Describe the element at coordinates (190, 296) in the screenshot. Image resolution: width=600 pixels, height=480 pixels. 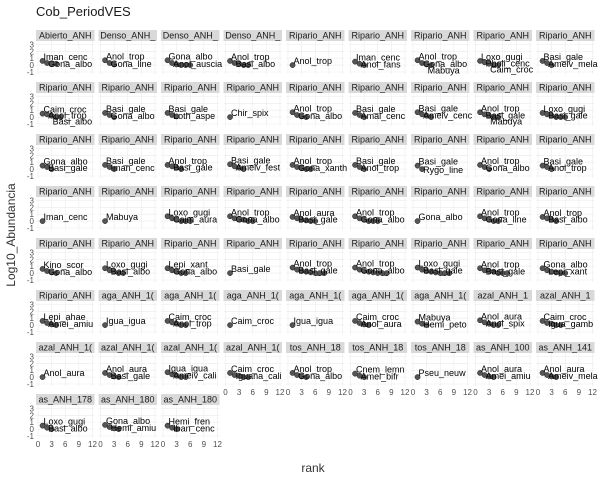
I see `facet-strip-label: aga_ANH_1(` at that location.